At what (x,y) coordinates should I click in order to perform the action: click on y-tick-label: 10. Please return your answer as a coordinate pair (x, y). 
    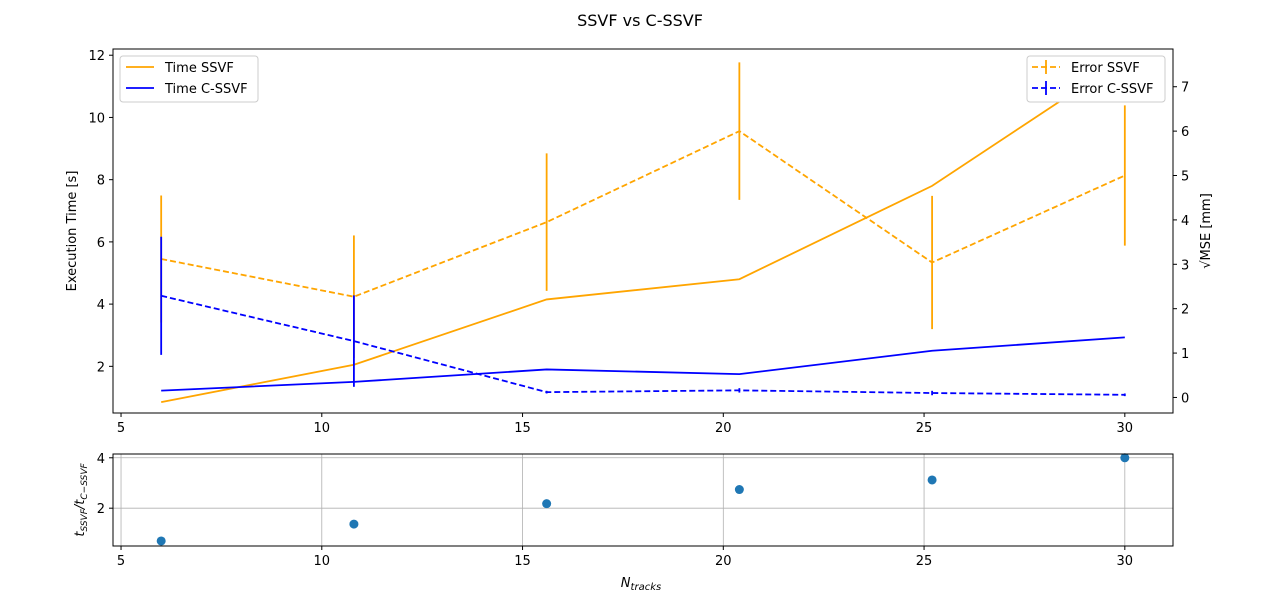
    Looking at the image, I should click on (96, 118).